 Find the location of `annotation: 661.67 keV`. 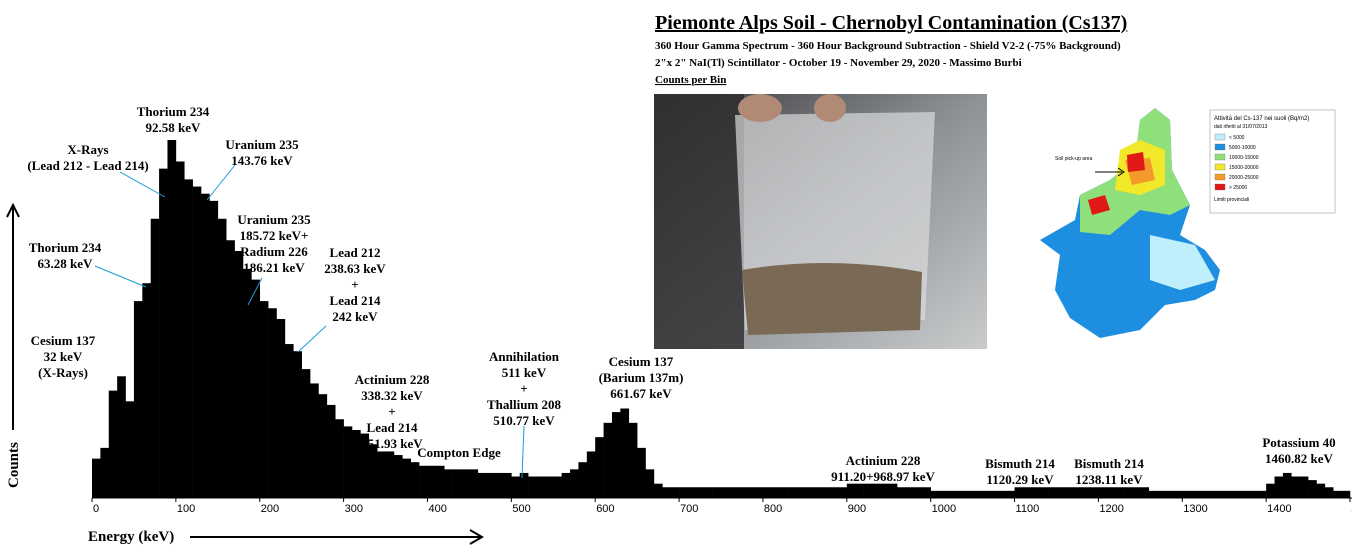

annotation: 661.67 keV is located at coordinates (641, 393).